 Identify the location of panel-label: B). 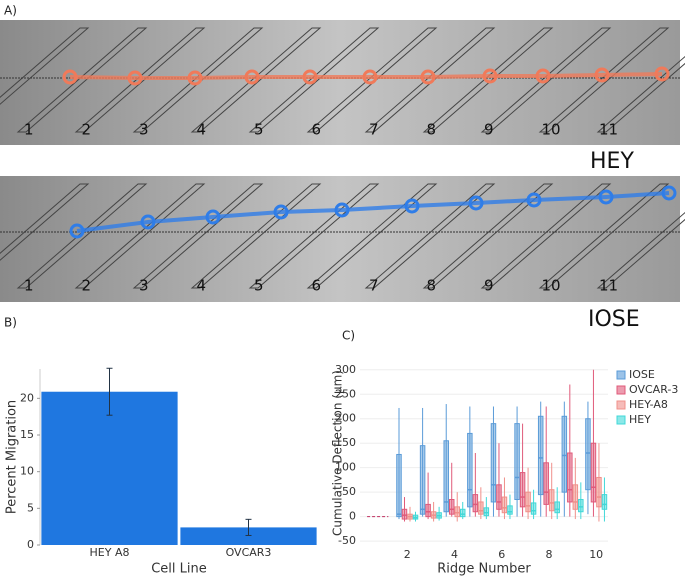
(10, 323).